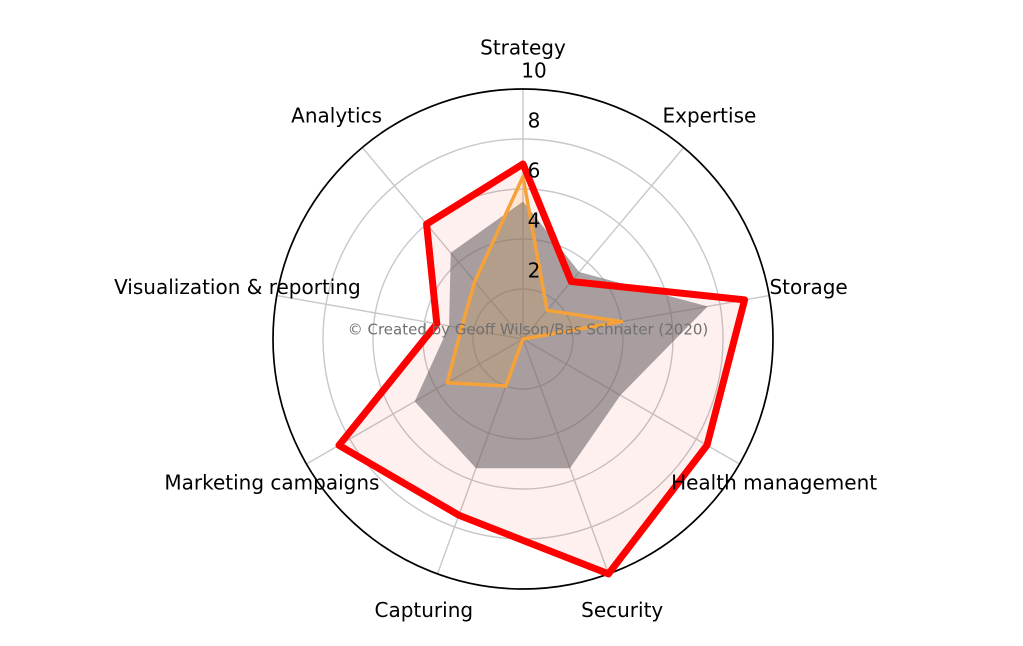 This screenshot has width=1023, height=646. Describe the element at coordinates (709, 115) in the screenshot. I see `axis-label-expertise: Expertise` at that location.